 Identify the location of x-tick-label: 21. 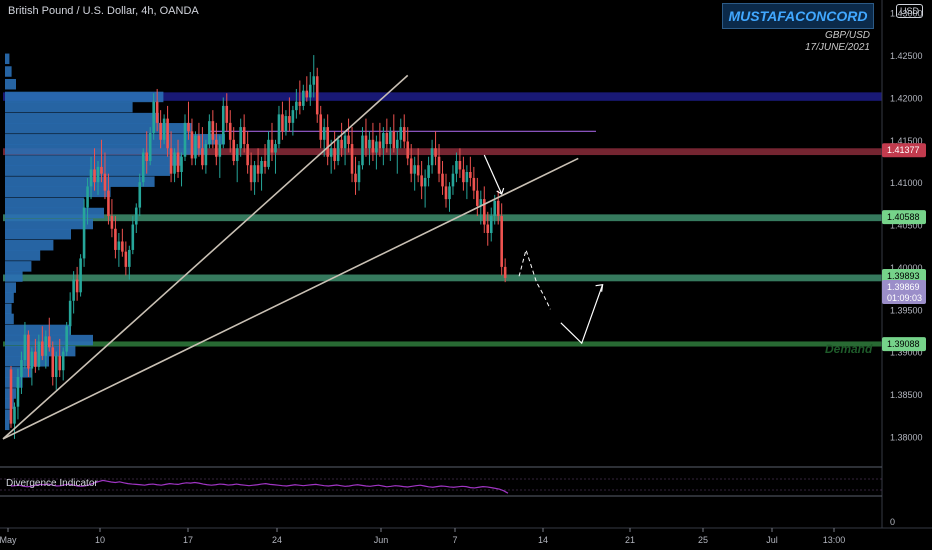
(630, 540).